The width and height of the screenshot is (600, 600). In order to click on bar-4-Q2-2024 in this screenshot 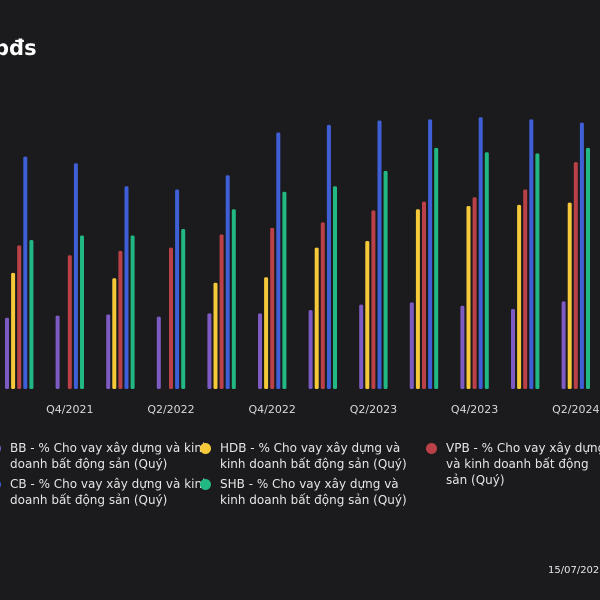, I will do `click(581, 255)`.